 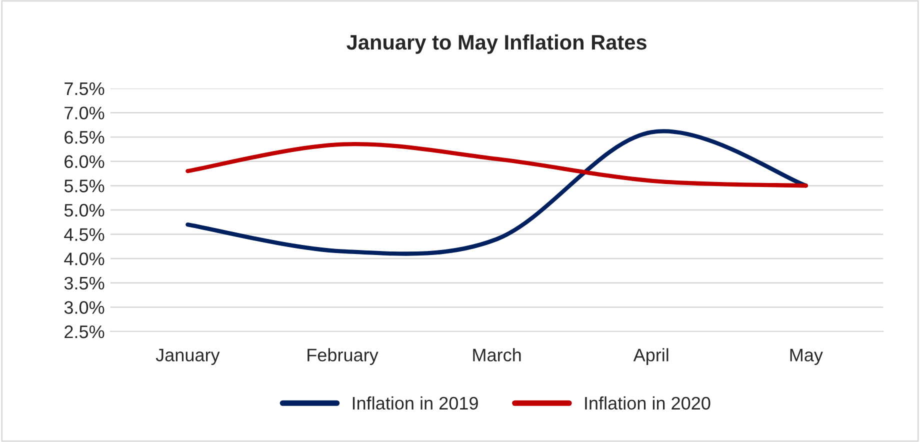 I want to click on y-tick-label: 6.5%, so click(x=84, y=137).